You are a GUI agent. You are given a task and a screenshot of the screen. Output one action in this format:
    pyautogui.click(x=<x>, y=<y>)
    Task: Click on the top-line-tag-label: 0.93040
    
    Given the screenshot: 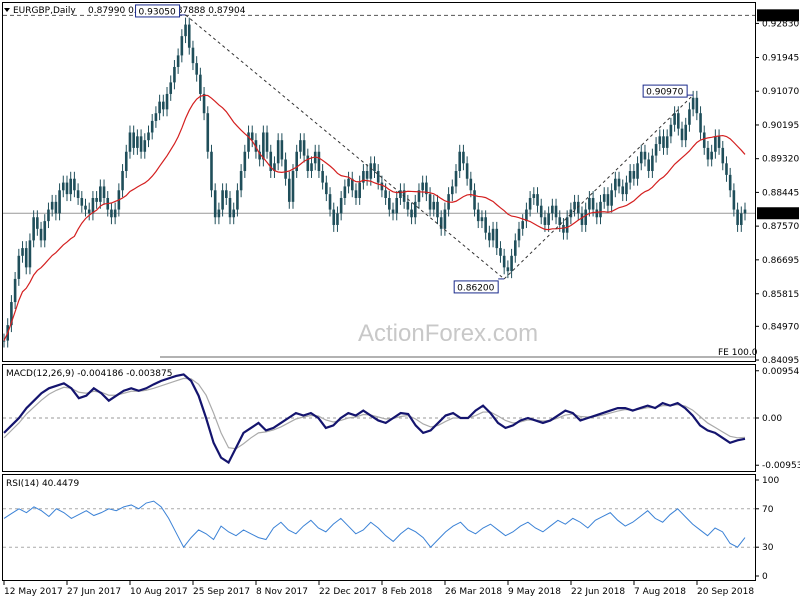 What is the action you would take?
    pyautogui.click(x=778, y=16)
    